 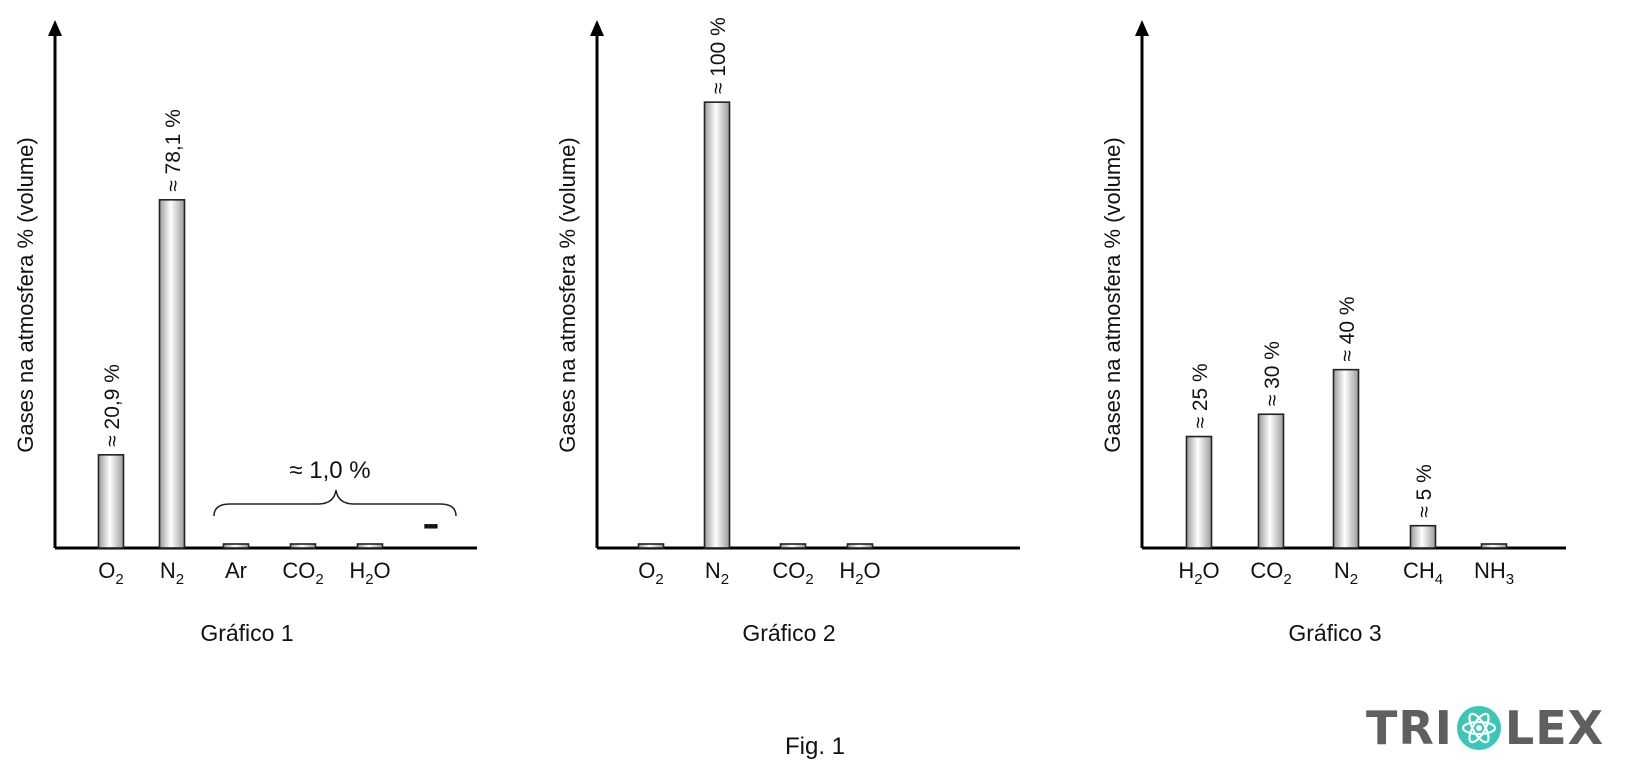 I want to click on triolex-logo: TRI LEX, so click(x=1485, y=728).